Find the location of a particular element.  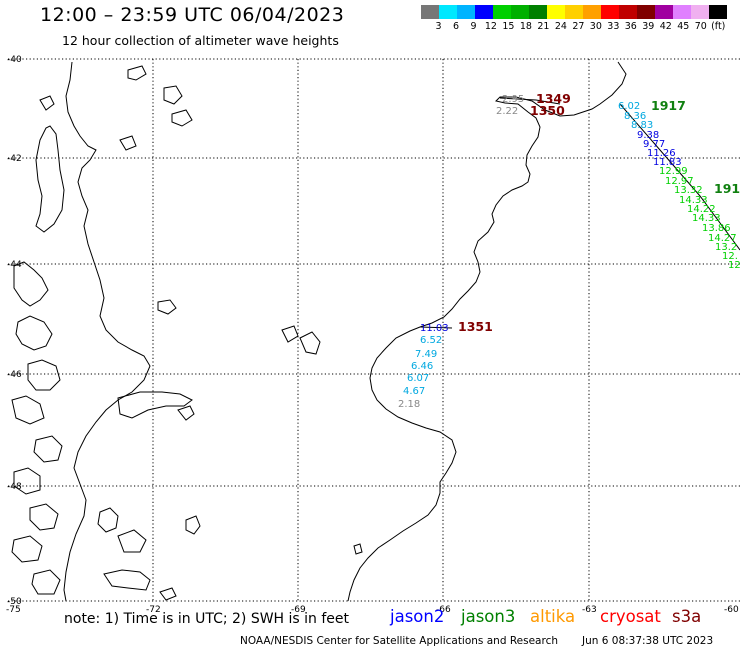

satellite-legend-s3a: s3a is located at coordinates (687, 616).